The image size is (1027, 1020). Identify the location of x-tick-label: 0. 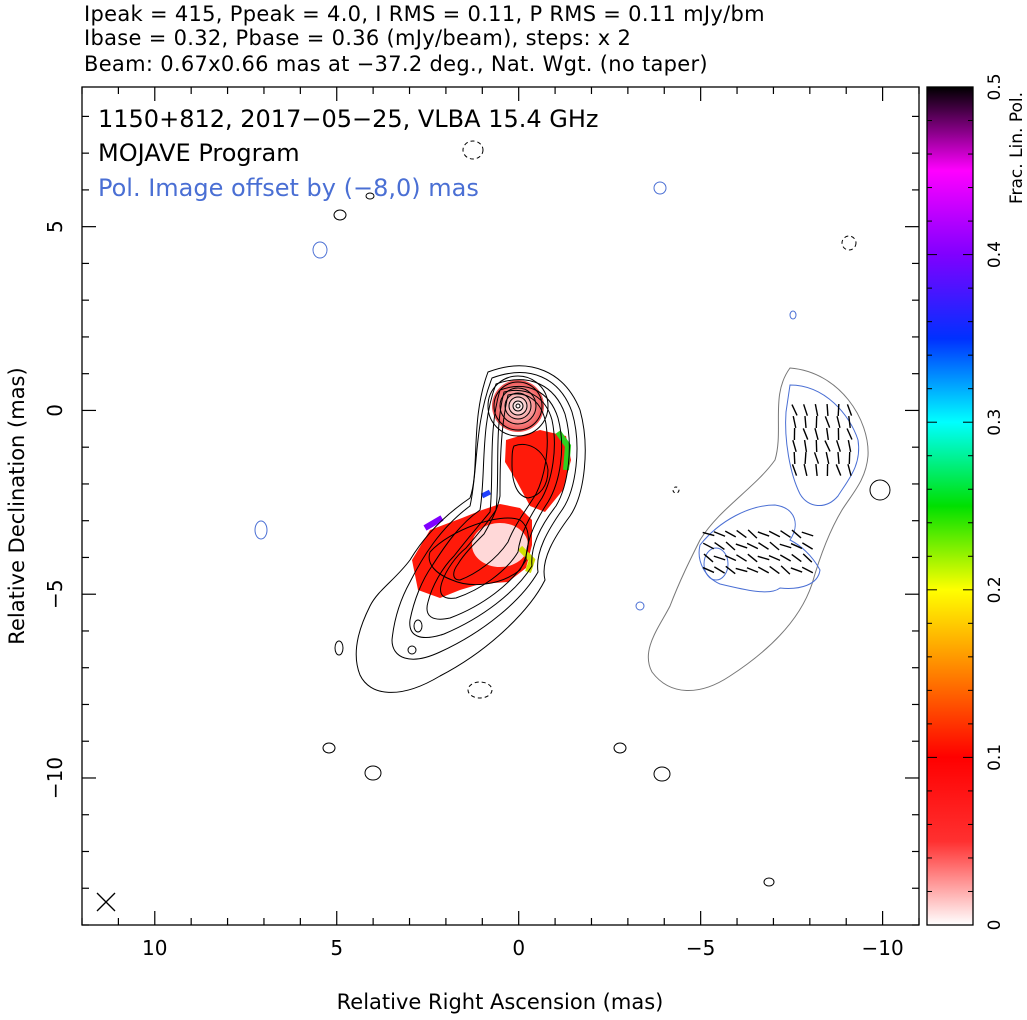
(518, 948).